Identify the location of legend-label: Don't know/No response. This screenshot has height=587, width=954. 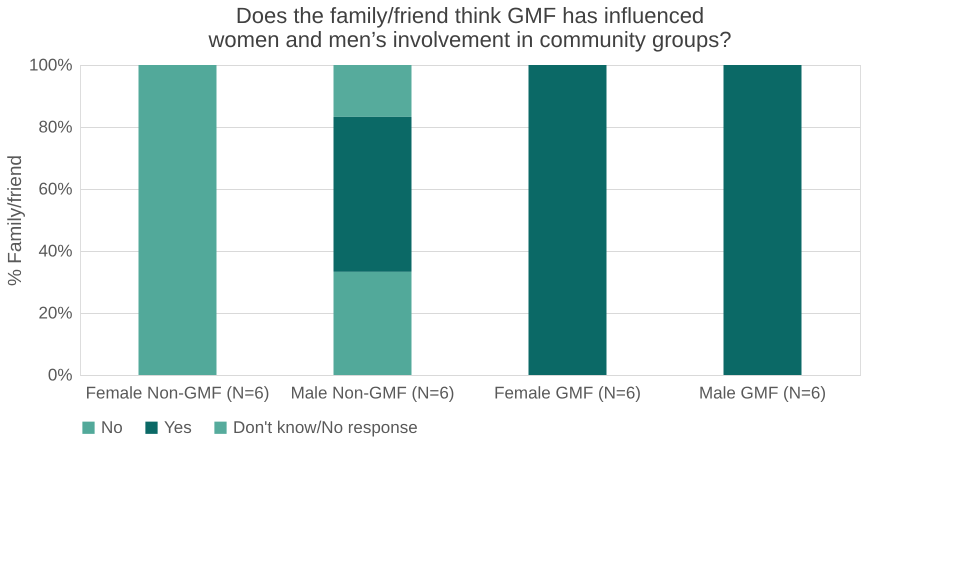
(325, 427).